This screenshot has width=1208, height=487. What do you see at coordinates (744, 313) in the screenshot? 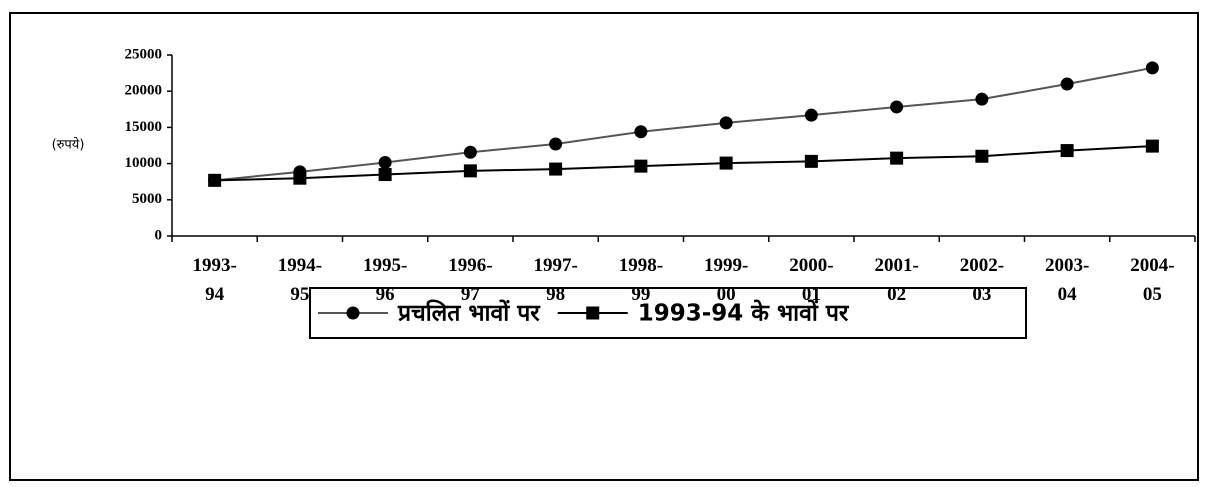
I see `legend-label: 1993-94 के भावों पर` at bounding box center [744, 313].